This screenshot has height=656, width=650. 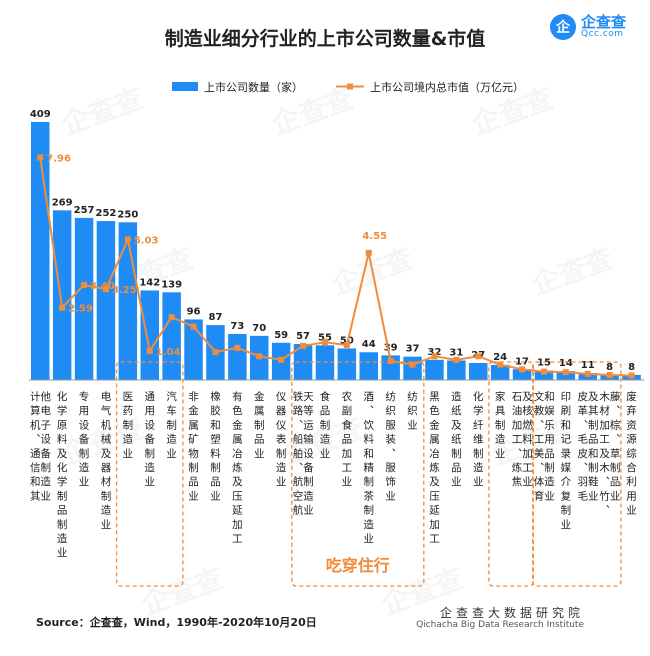 What do you see at coordinates (544, 363) in the screenshot?
I see `bar-value-label: 15` at bounding box center [544, 363].